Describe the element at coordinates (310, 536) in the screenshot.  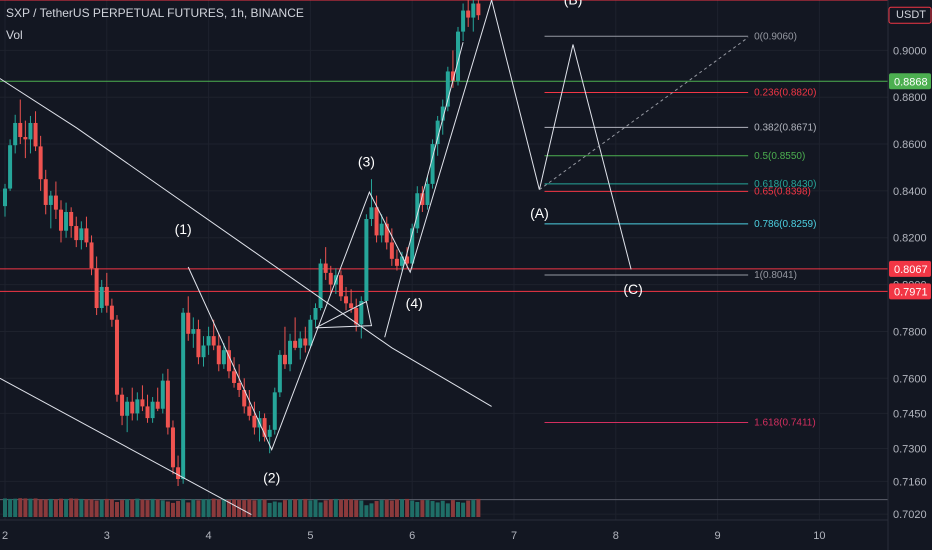
I see `x-tick-label: 5` at that location.